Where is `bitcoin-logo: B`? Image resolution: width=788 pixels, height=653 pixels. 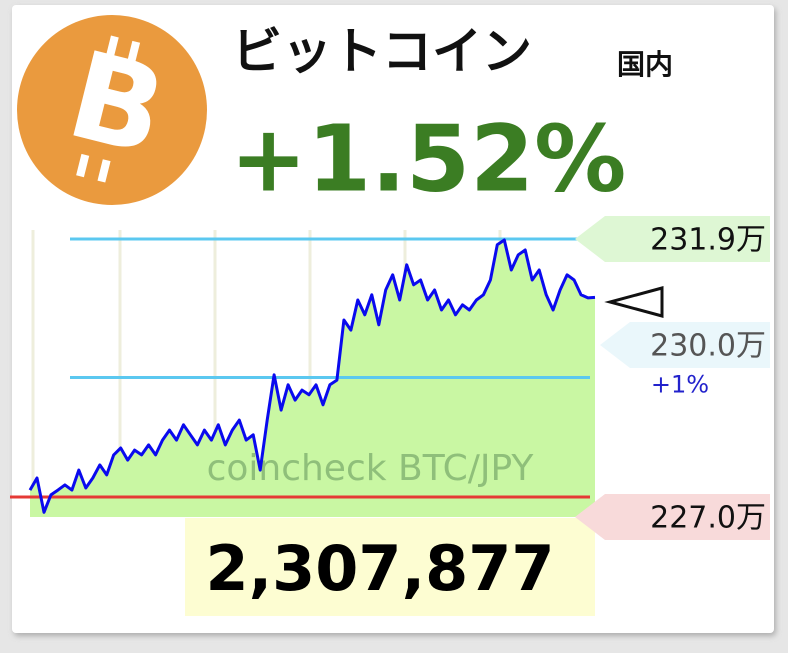
bitcoin-logo: B is located at coordinates (112, 110).